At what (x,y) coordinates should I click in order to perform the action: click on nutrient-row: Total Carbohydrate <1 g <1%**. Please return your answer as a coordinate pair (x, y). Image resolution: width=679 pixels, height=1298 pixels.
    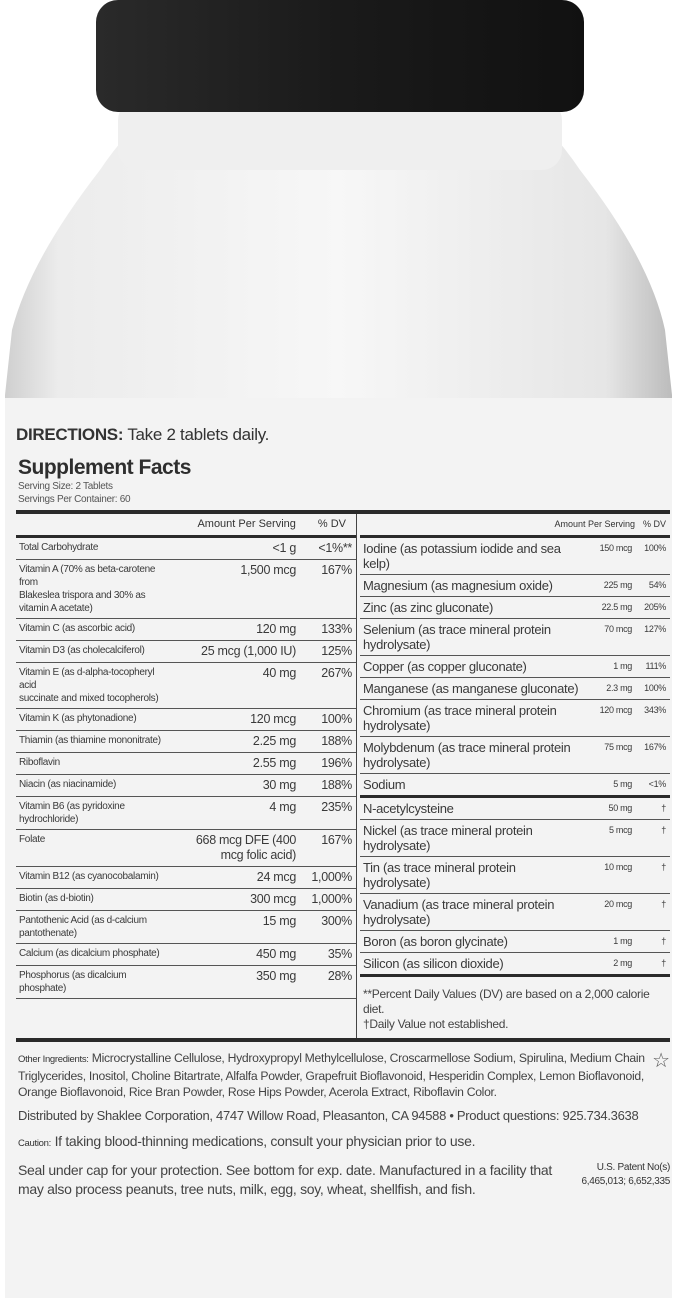
    Looking at the image, I should click on (186, 549).